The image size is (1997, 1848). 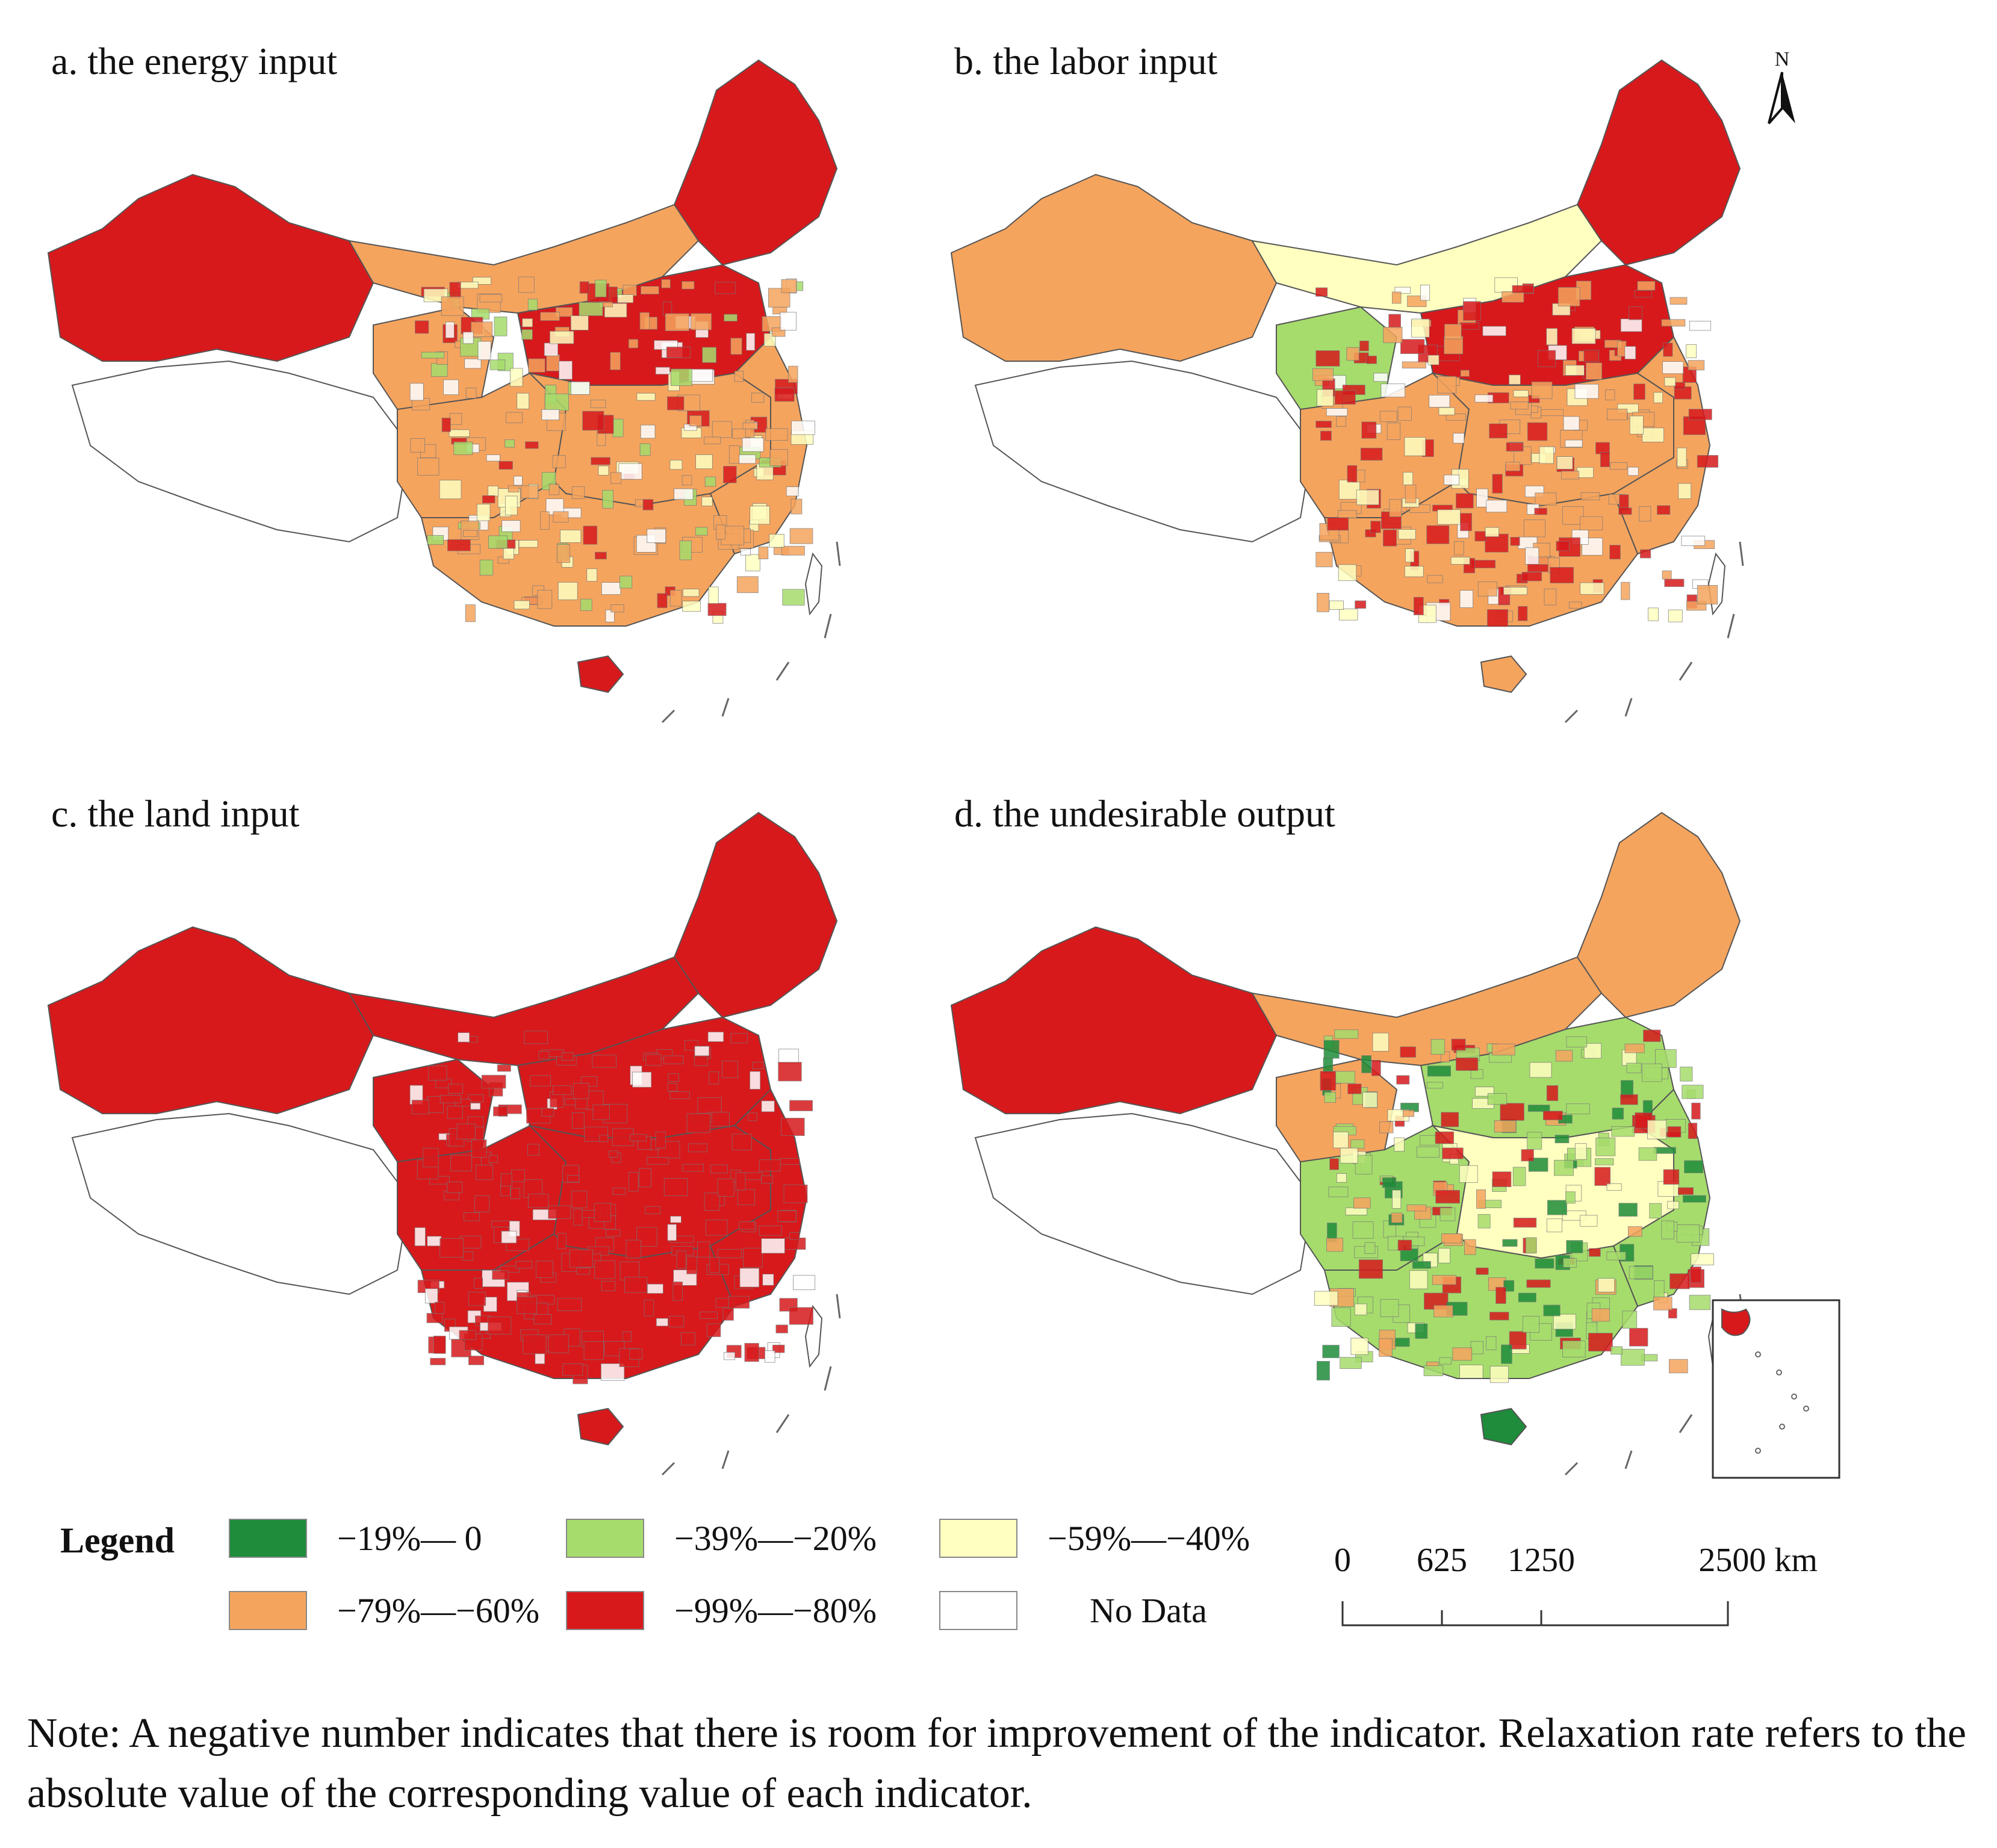 What do you see at coordinates (600, 1426) in the screenshot?
I see `region-hainan` at bounding box center [600, 1426].